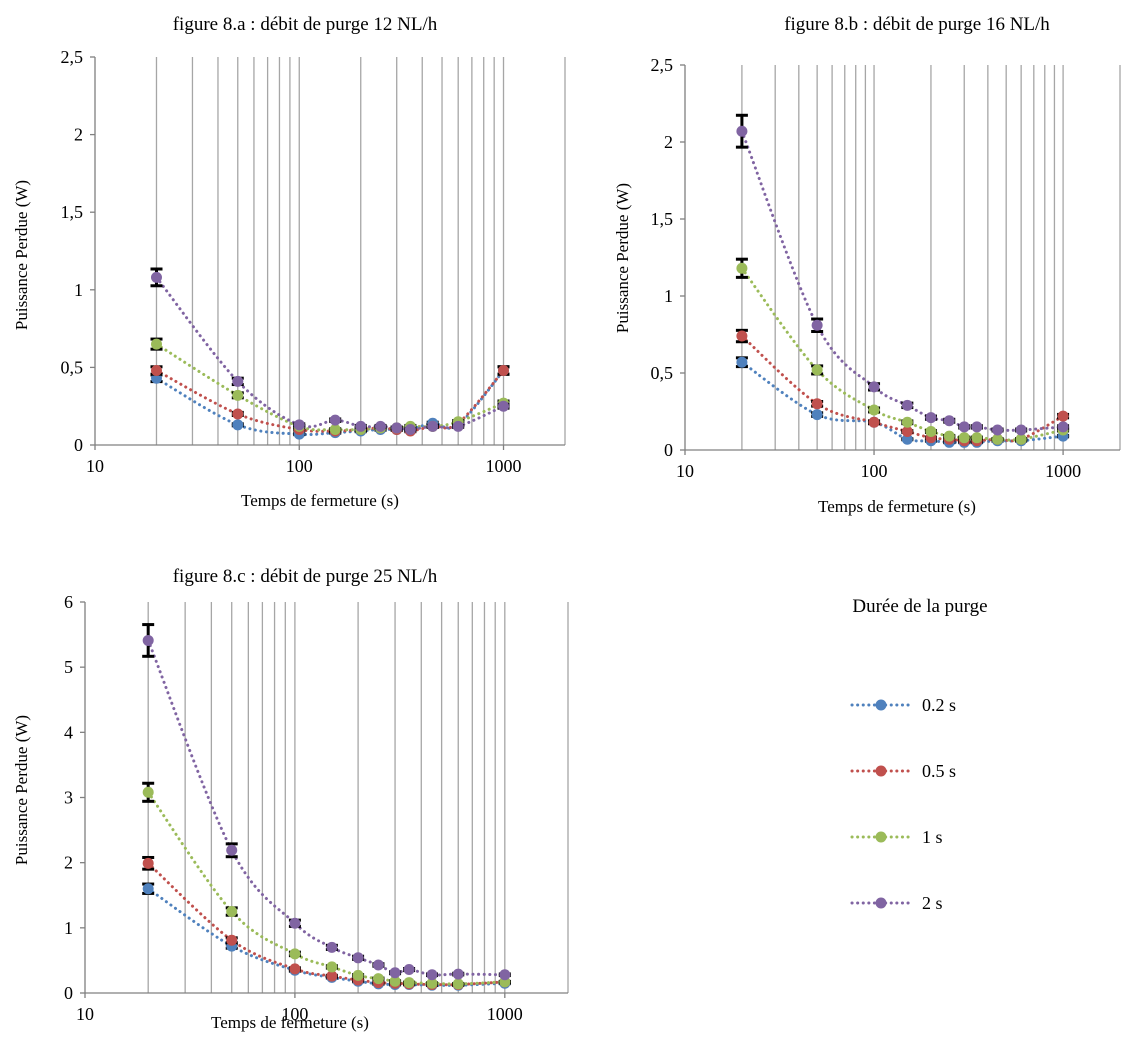 The height and width of the screenshot is (1037, 1133). What do you see at coordinates (662, 65) in the screenshot?
I see `chart-b-y-tick-label: 2,5` at bounding box center [662, 65].